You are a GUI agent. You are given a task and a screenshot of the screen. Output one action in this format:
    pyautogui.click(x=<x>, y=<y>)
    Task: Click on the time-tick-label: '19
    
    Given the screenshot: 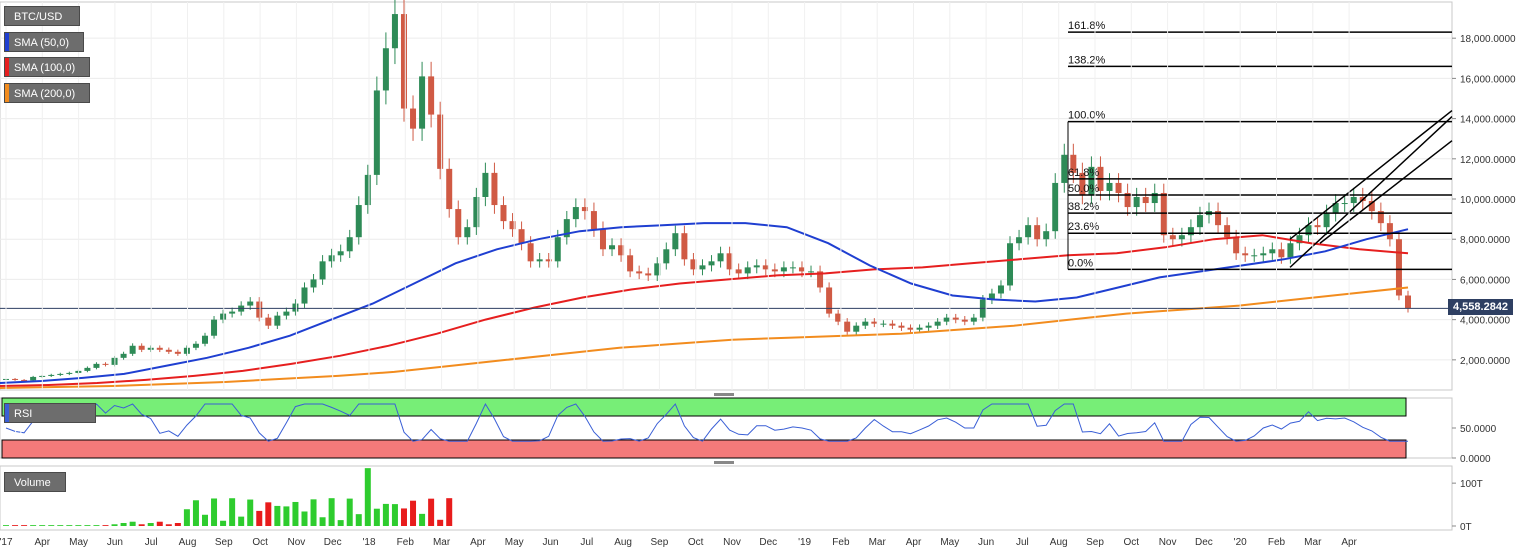 What is the action you would take?
    pyautogui.click(x=804, y=542)
    